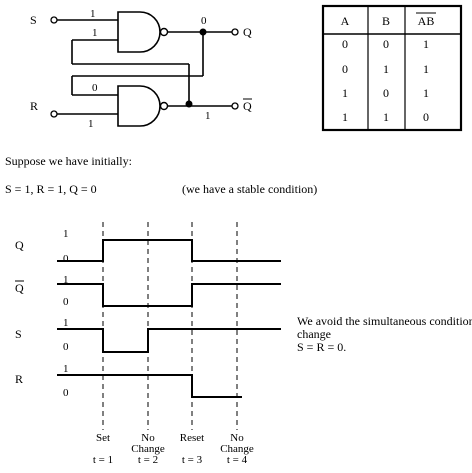 The width and height of the screenshot is (472, 473). Describe the element at coordinates (250, 189) in the screenshot. I see `stable-note: (we have a stable condition)` at that location.